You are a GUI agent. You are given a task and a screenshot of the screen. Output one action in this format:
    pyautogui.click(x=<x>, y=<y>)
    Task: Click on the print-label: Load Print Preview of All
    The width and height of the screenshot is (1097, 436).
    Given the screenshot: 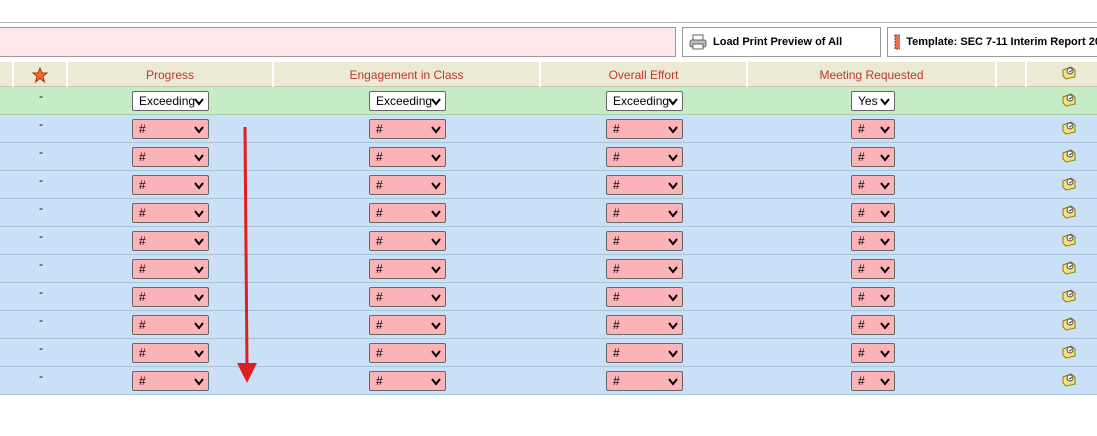 What is the action you would take?
    pyautogui.click(x=778, y=42)
    